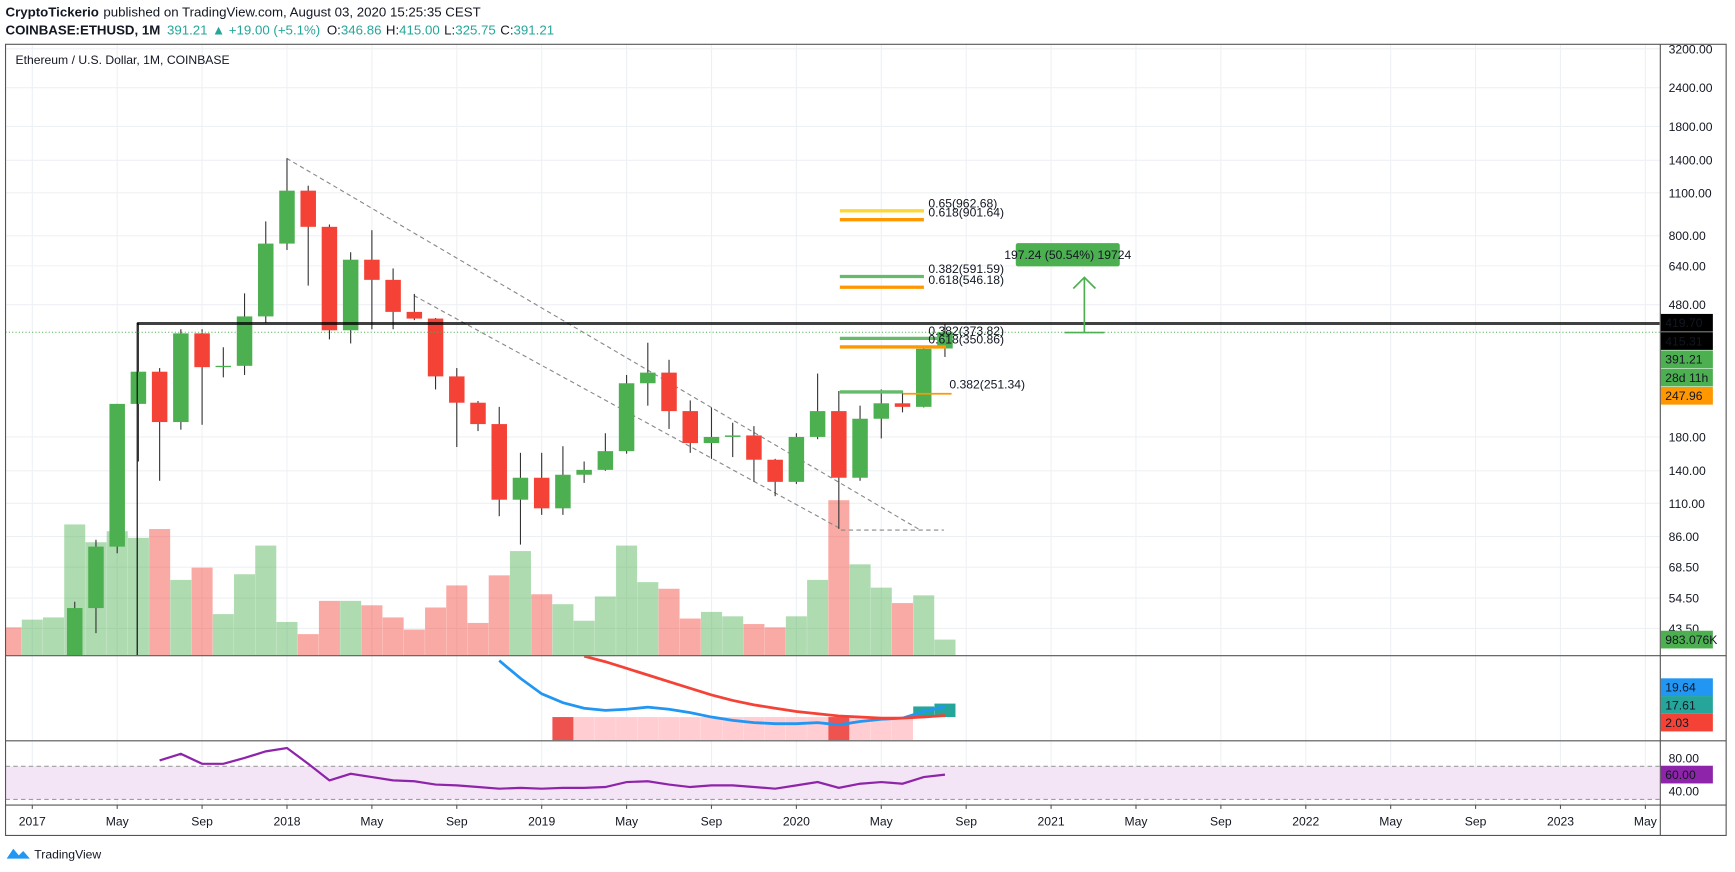 This screenshot has width=1735, height=872. What do you see at coordinates (449, 29) in the screenshot?
I see `ohlc-key: L:` at bounding box center [449, 29].